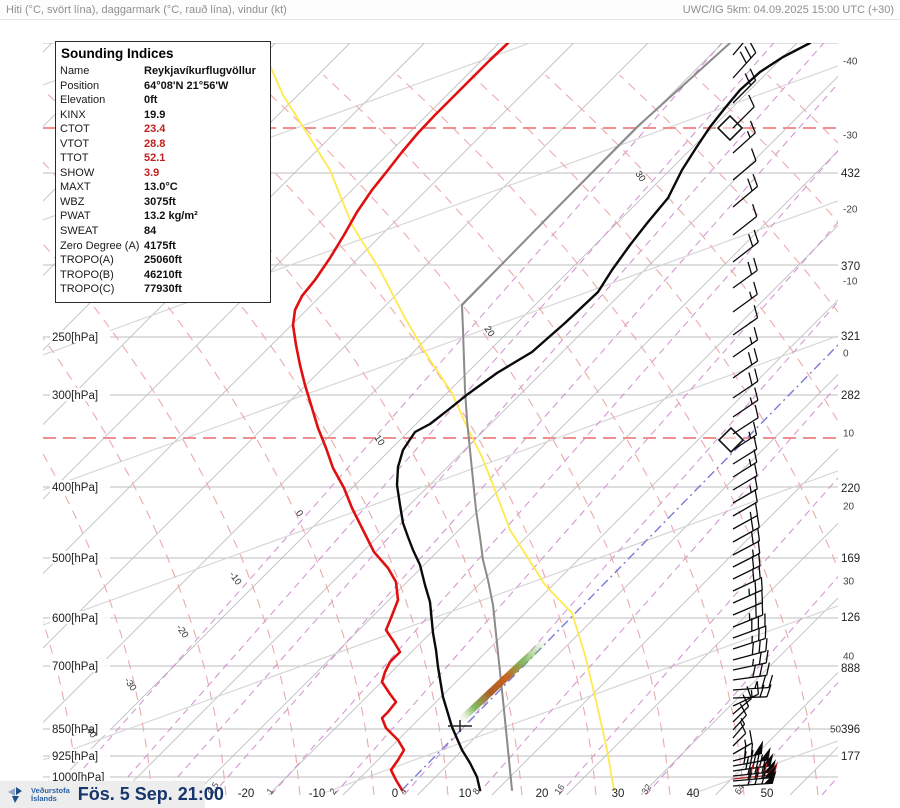 This screenshot has width=900, height=808. I want to click on height-axis-label: 396, so click(850, 730).